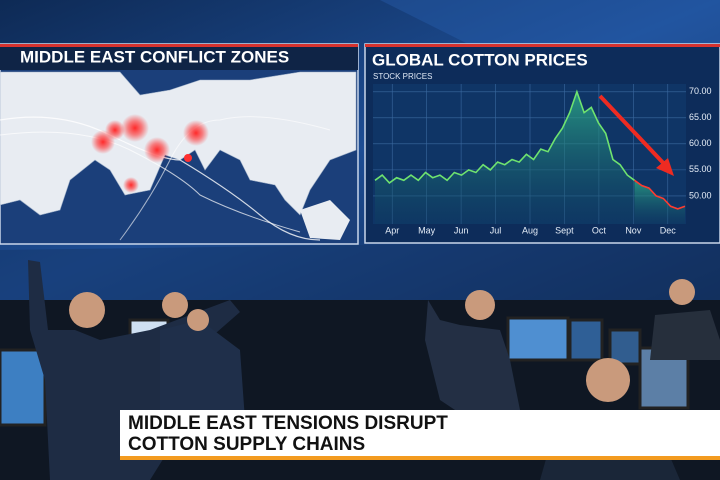 The image size is (720, 480). What do you see at coordinates (700, 117) in the screenshot?
I see `y-tick-label: 65.00` at bounding box center [700, 117].